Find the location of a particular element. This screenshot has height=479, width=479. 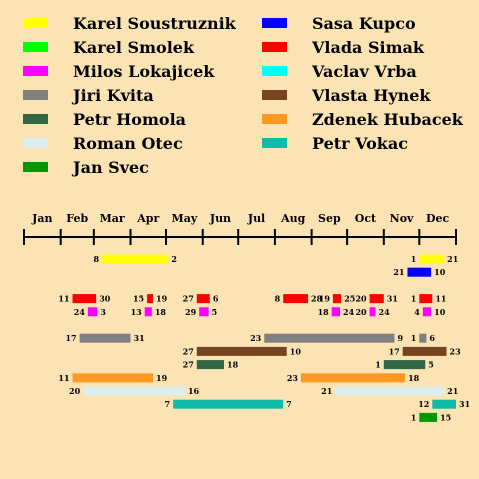

bar-vlasta-hynek is located at coordinates (424, 351).